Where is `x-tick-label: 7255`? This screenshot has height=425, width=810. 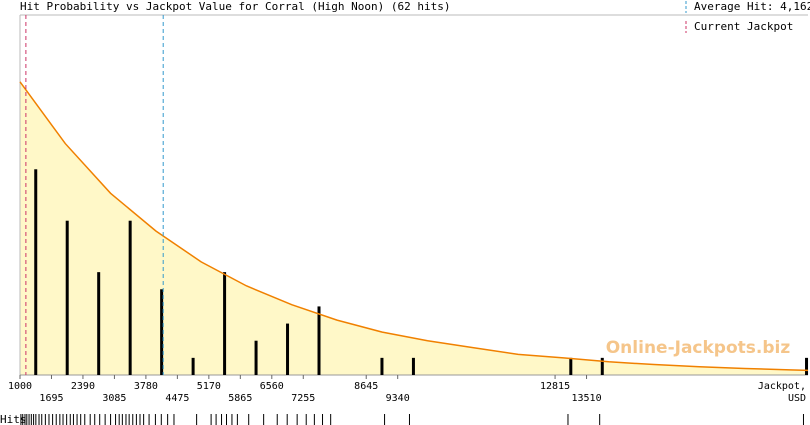 x-tick-label: 7255 is located at coordinates (303, 398).